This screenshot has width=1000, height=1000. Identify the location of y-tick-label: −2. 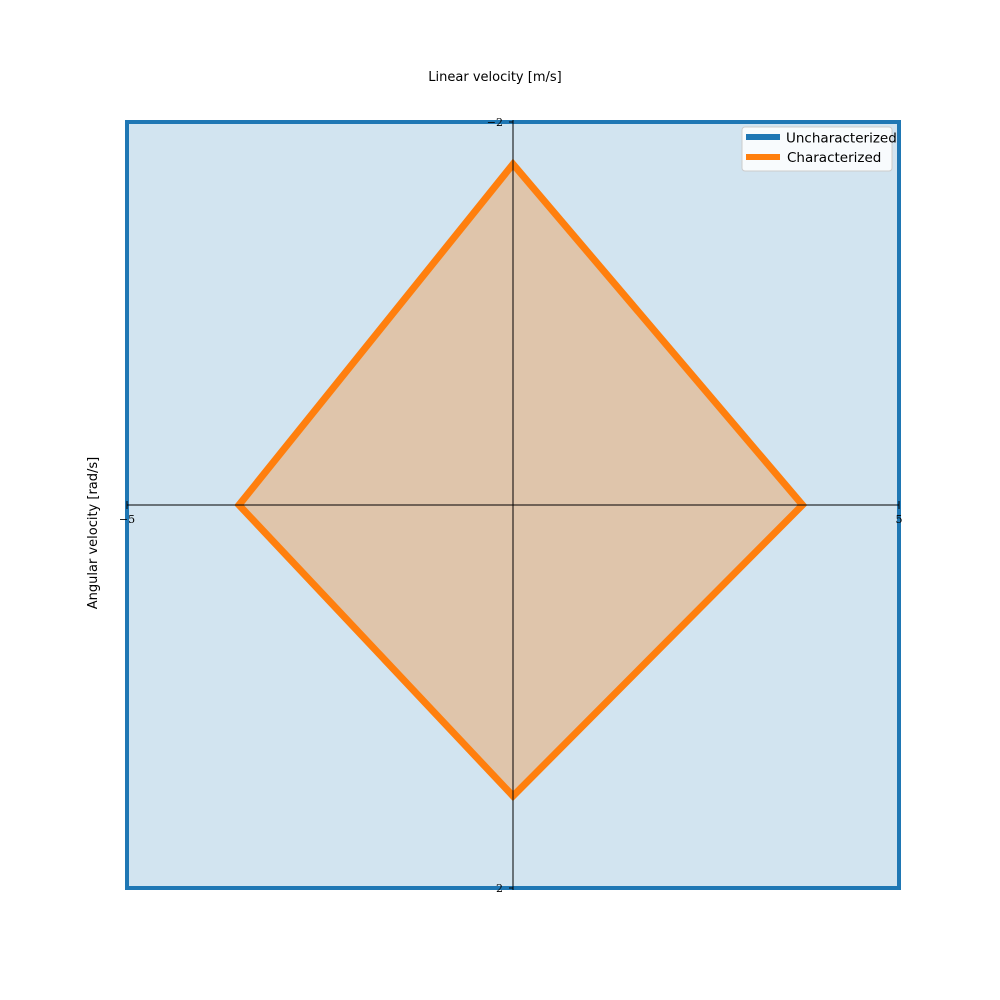
(495, 122).